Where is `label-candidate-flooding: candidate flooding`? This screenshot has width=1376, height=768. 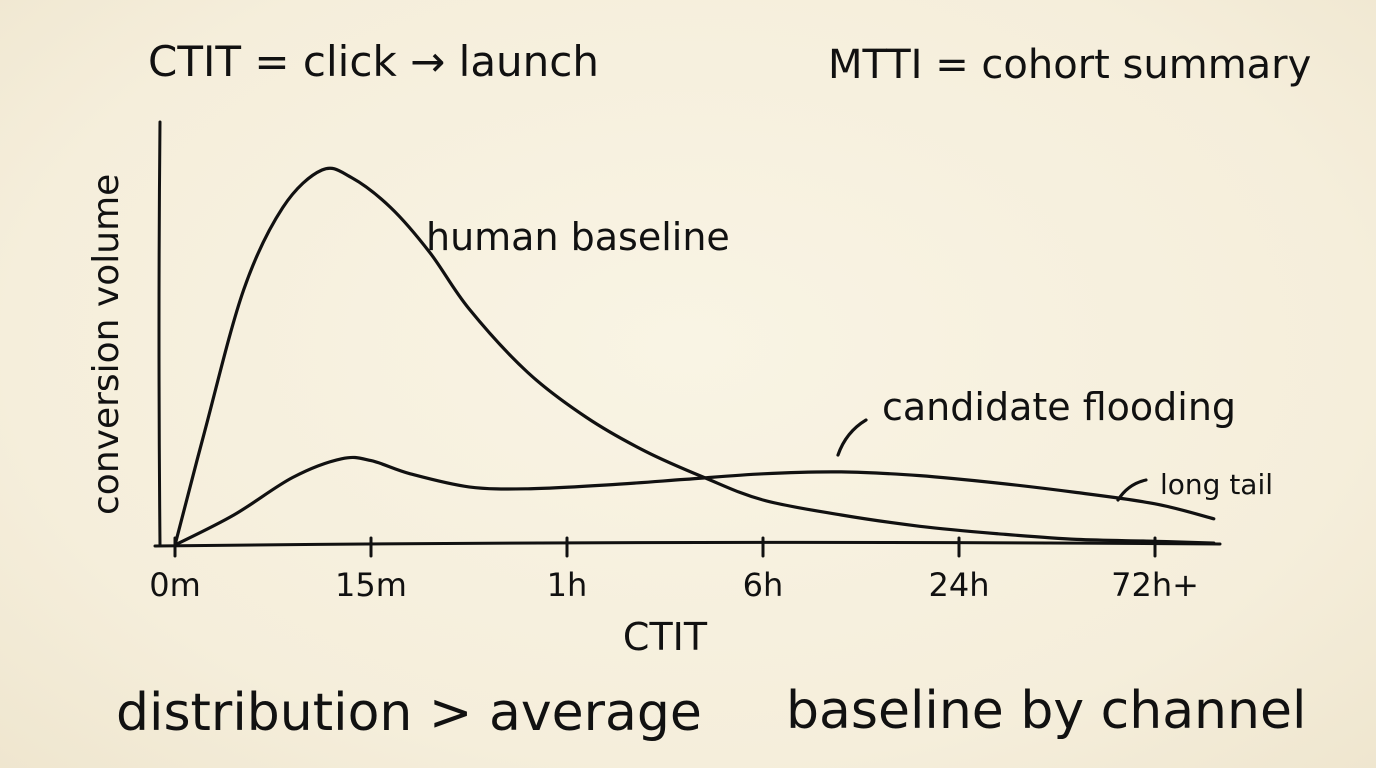
label-candidate-flooding: candidate flooding is located at coordinates (1059, 407).